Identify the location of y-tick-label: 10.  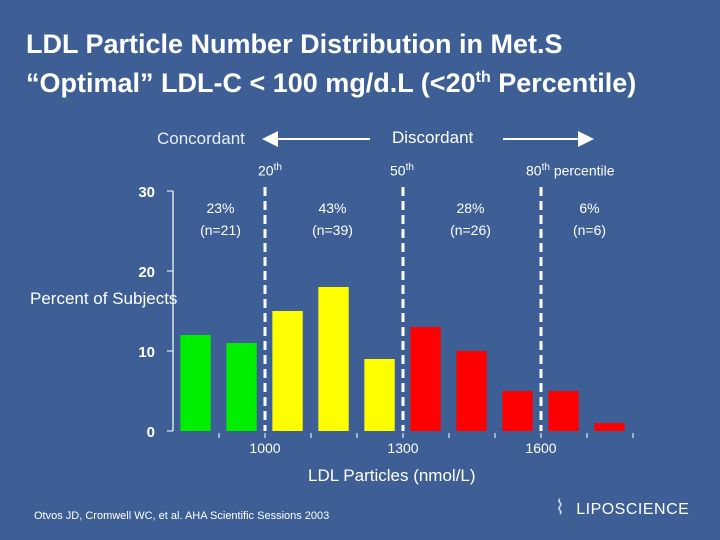
(146, 352).